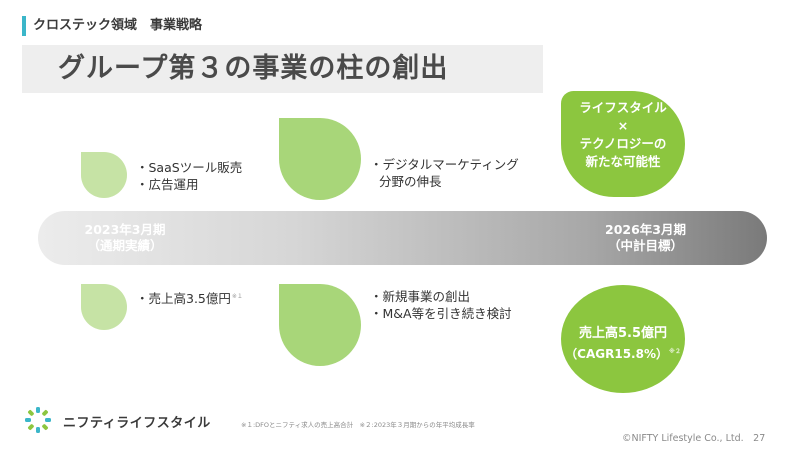 This screenshot has width=800, height=450. Describe the element at coordinates (645, 245) in the screenshot. I see `timeline-end-sub: （中計目標）` at that location.